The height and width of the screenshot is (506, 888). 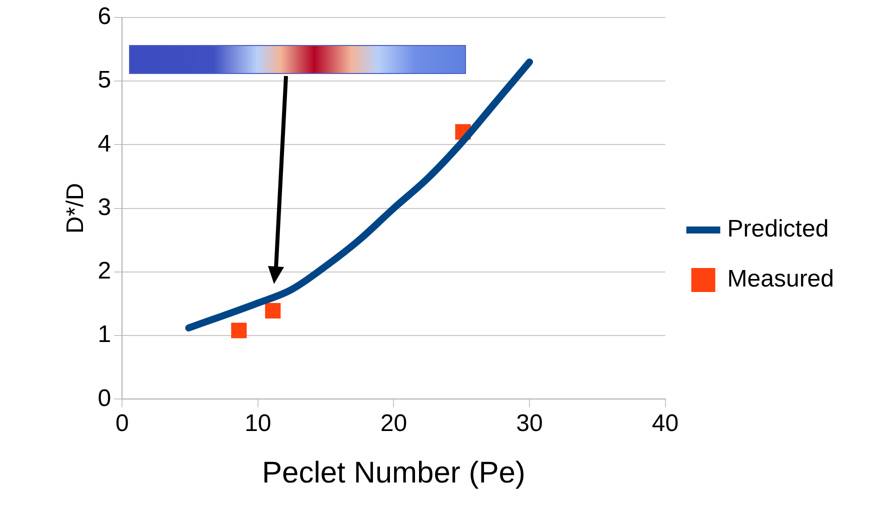 I want to click on x-tick-label: 20, so click(x=394, y=424).